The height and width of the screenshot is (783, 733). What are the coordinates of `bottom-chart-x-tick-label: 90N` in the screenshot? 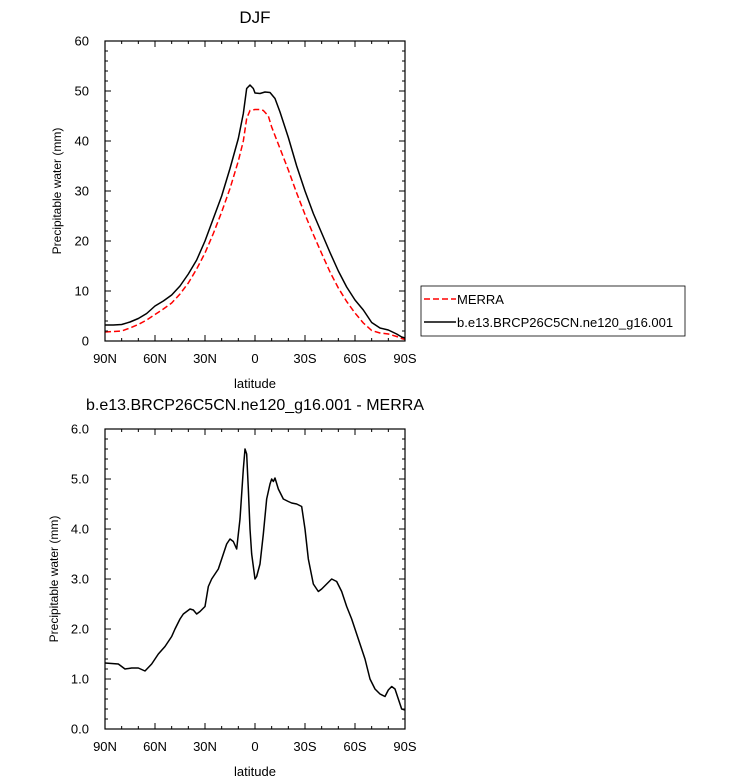 It's located at (105, 746).